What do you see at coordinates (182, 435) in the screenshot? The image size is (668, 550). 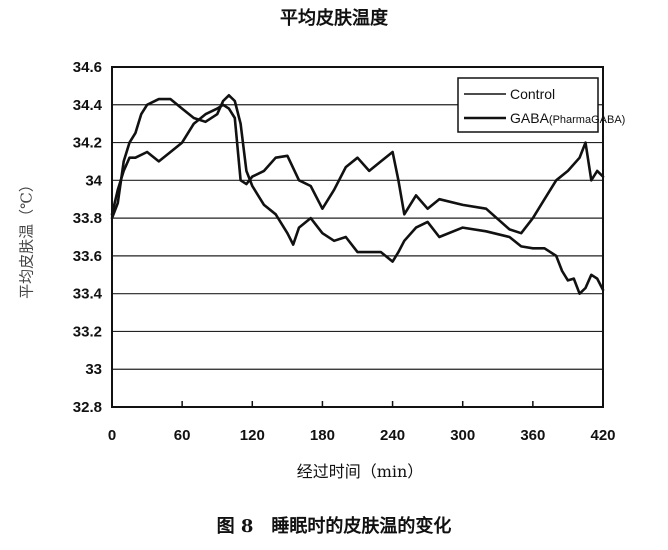 I see `x-tick-label: 60` at bounding box center [182, 435].